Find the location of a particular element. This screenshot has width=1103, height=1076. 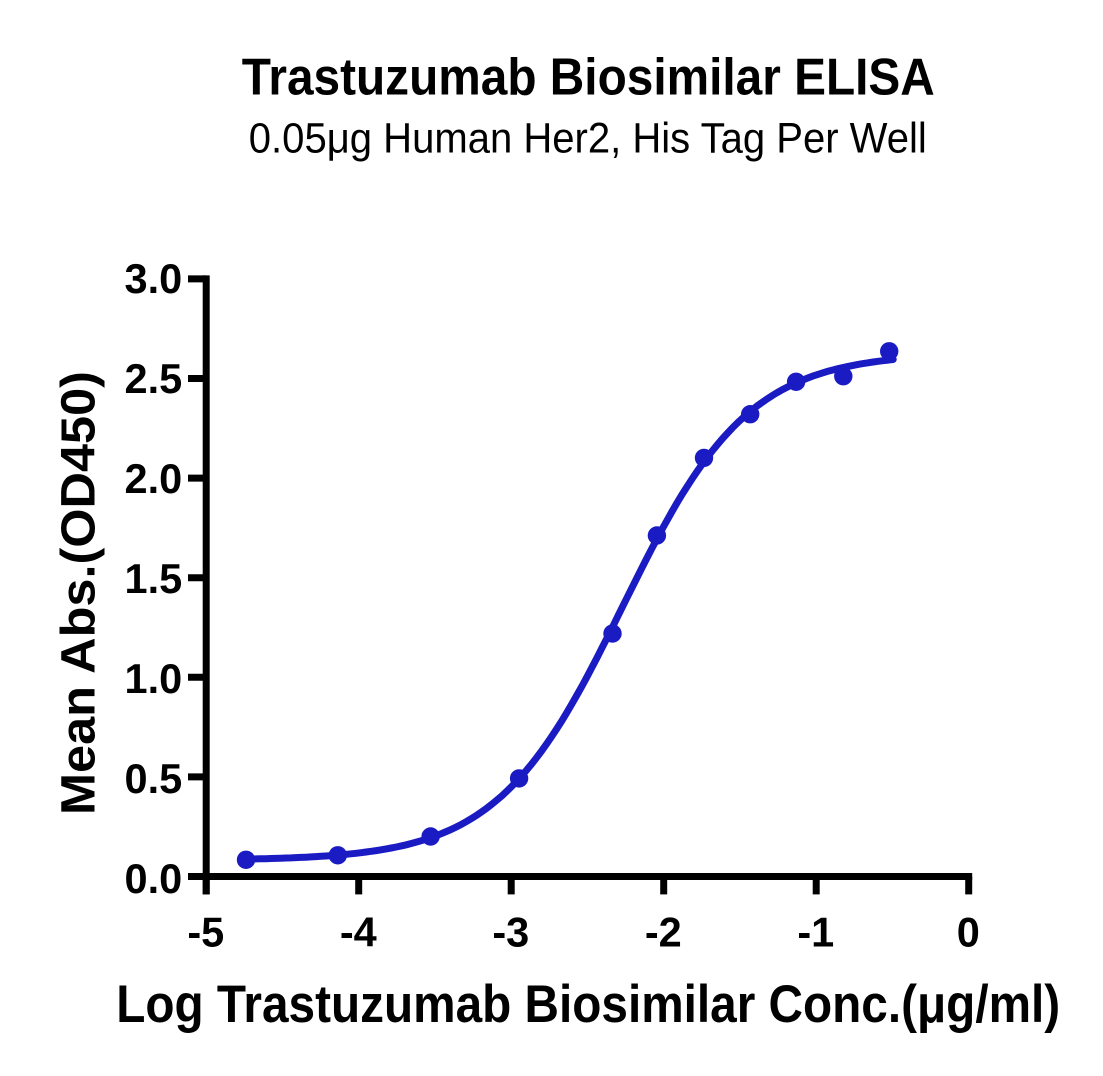

svg-text: -4 is located at coordinates (358, 931).